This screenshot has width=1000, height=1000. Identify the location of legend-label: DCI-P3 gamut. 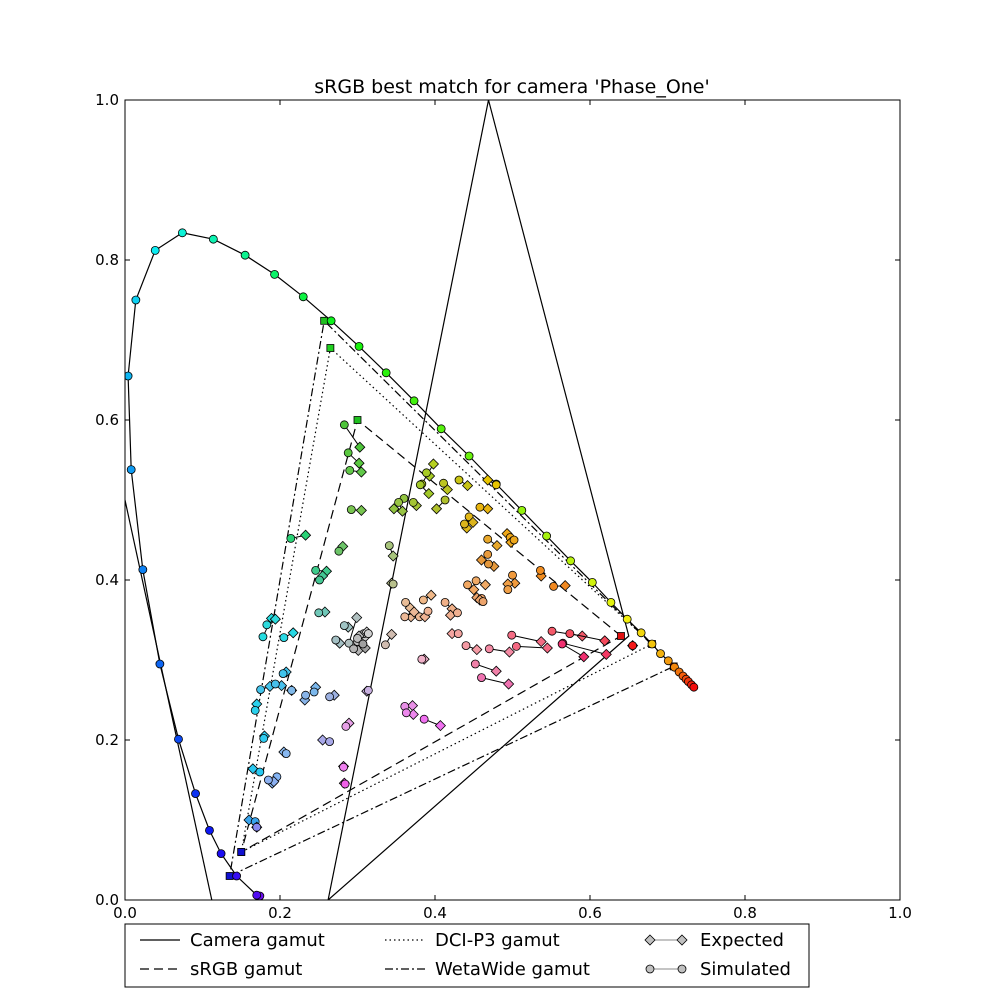
(497, 940).